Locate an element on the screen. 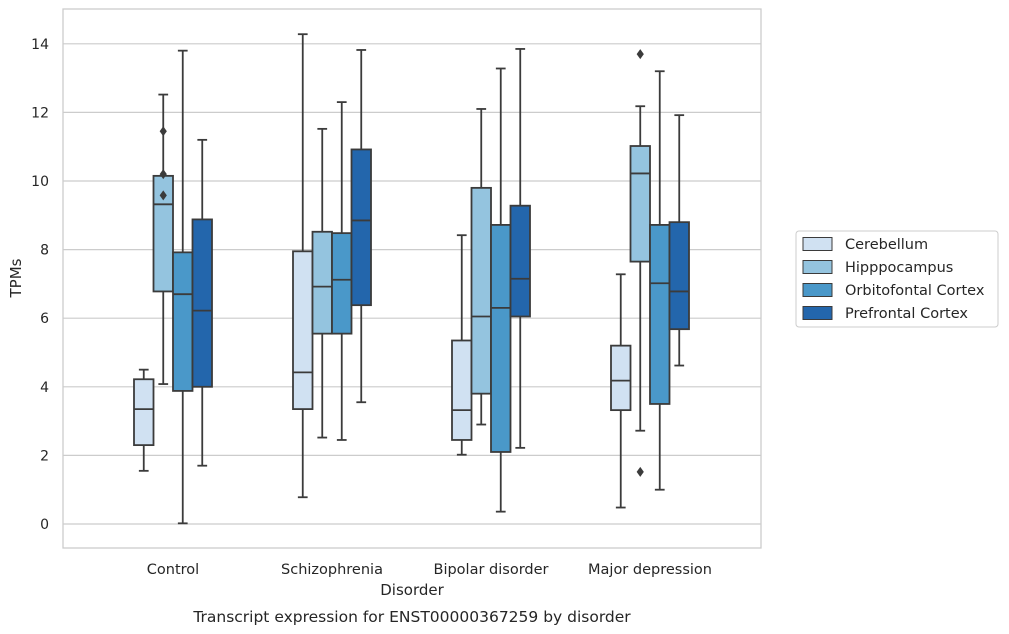 Image resolution: width=1009 pixels, height=634 pixels. legend-frame is located at coordinates (897, 279).